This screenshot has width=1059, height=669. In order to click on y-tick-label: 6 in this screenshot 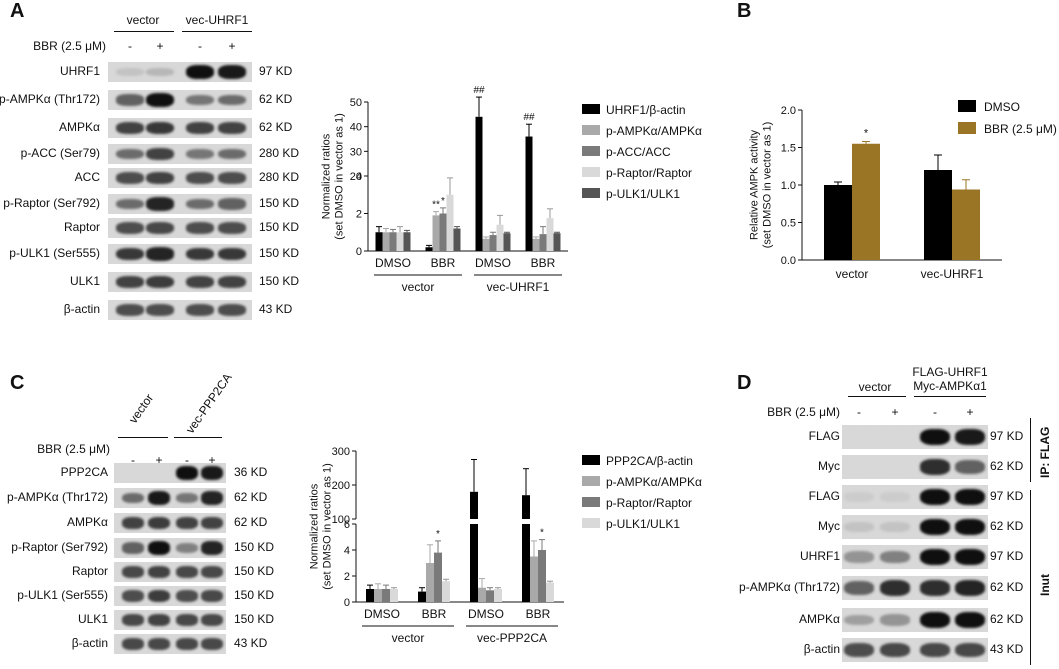, I will do `click(347, 525)`.